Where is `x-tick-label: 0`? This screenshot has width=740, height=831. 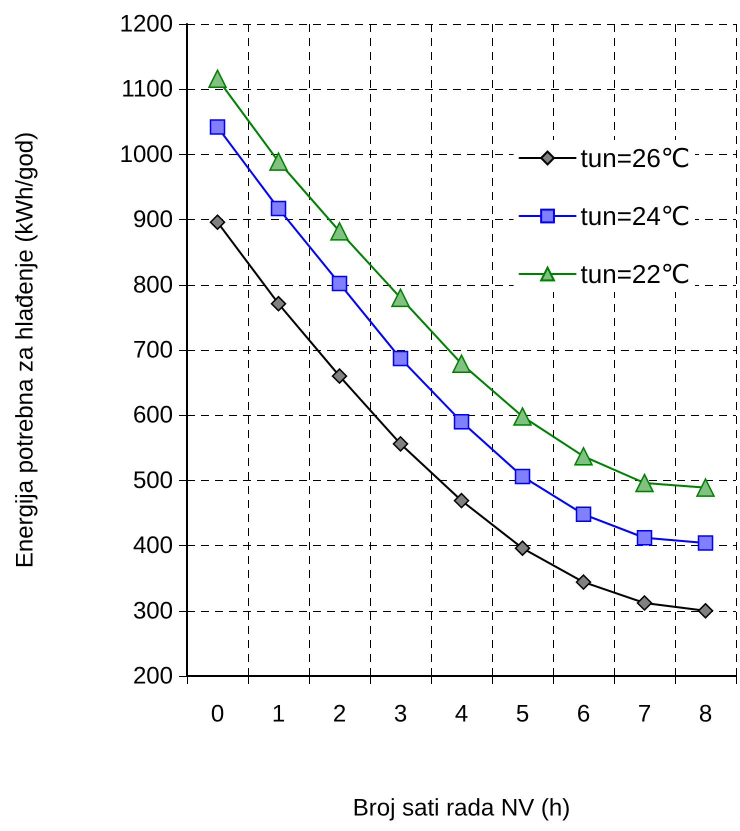 x-tick-label: 0 is located at coordinates (217, 714).